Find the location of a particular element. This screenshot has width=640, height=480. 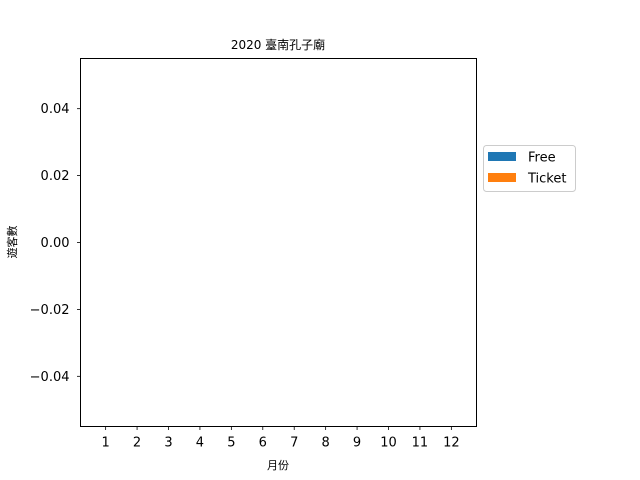

legend-label-free: Free is located at coordinates (542, 158).